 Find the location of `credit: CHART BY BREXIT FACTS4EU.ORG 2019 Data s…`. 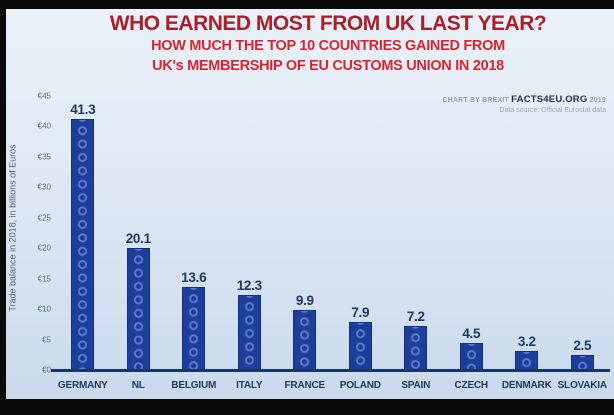

credit: CHART BY BREXIT FACTS4EU.ORG 2019 Data s… is located at coordinates (524, 105).